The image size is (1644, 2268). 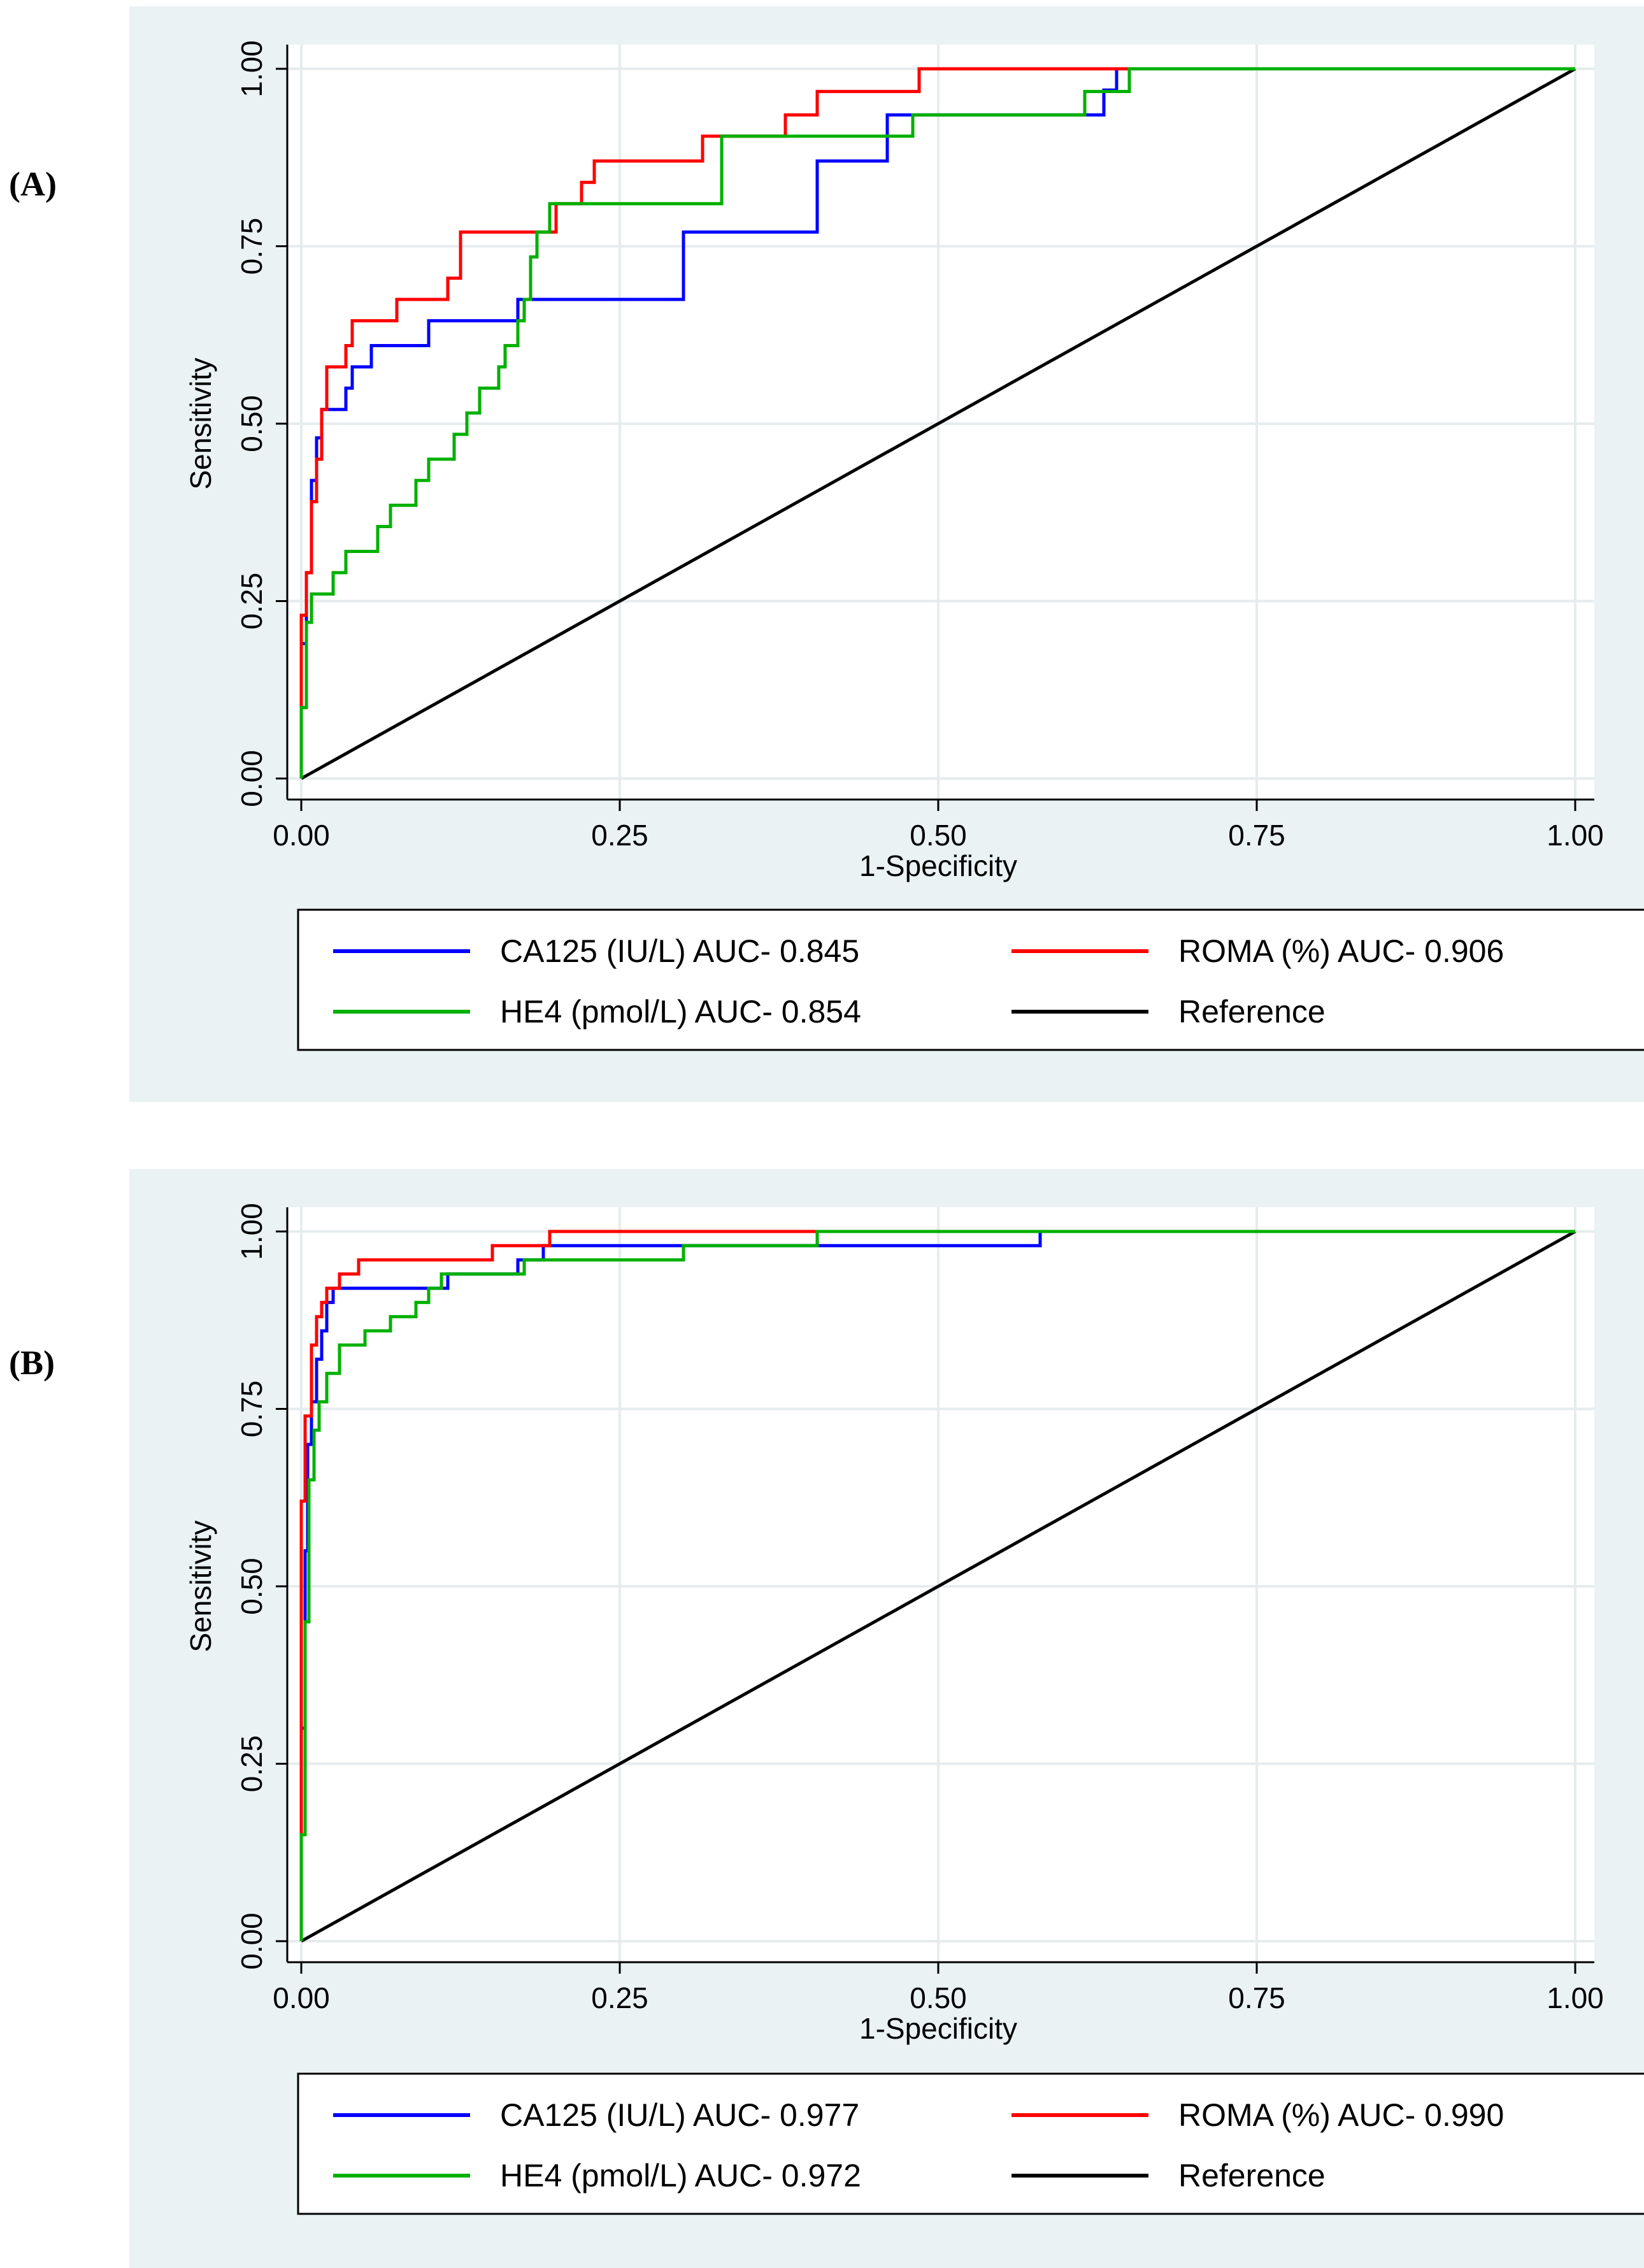 What do you see at coordinates (680, 2175) in the screenshot?
I see `legend-label-he4: HE4 (pmol/L) AUC- 0.972` at bounding box center [680, 2175].